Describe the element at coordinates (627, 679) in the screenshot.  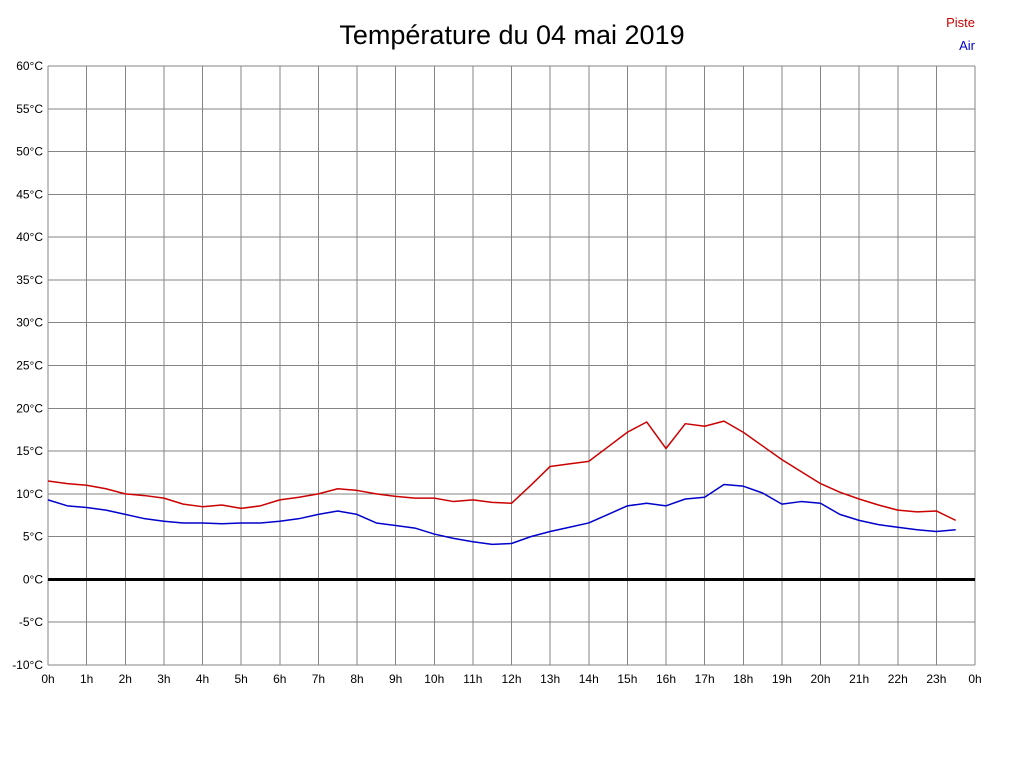
I see `x-tick-label: 15h` at that location.